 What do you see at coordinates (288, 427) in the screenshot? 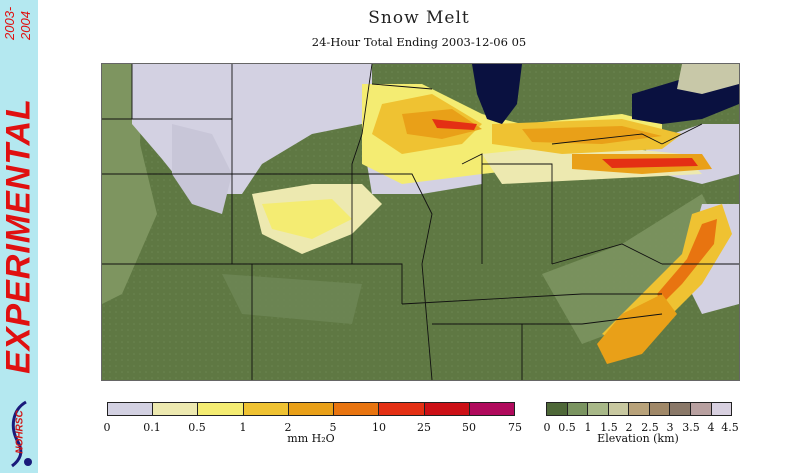
I see `melt-tick: 2` at bounding box center [288, 427].